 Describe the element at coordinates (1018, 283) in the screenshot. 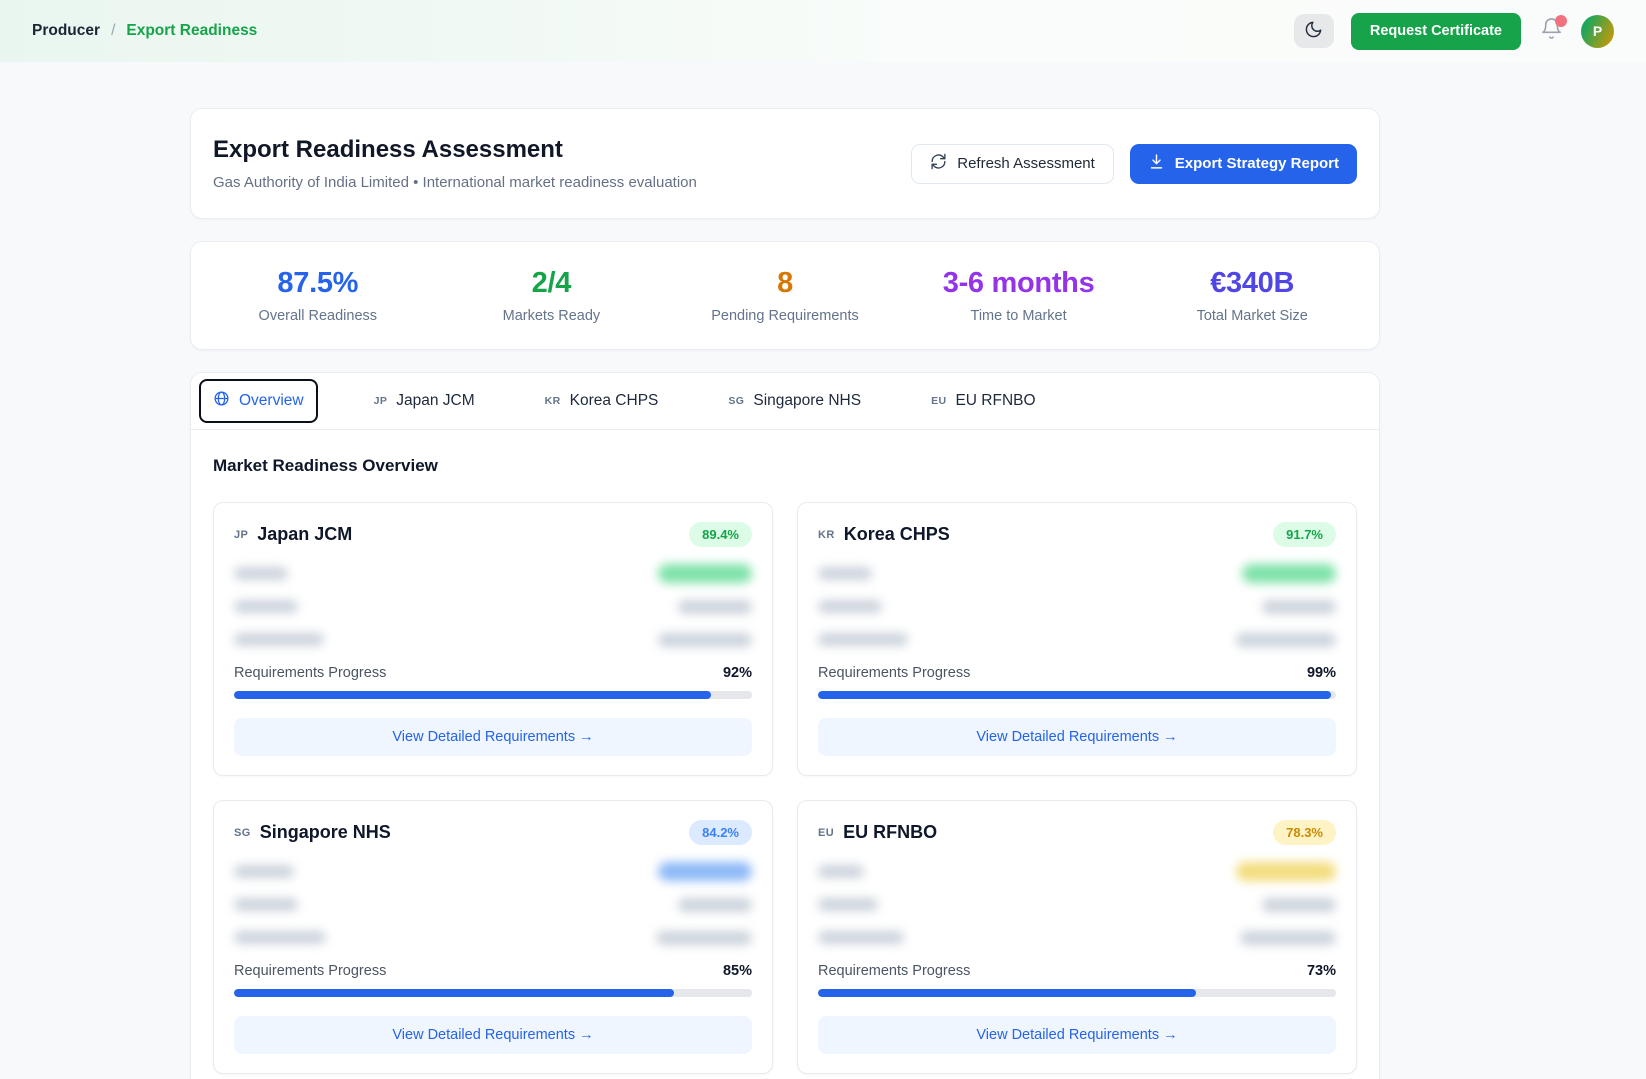

I see `stat-value: 3-6 months` at that location.